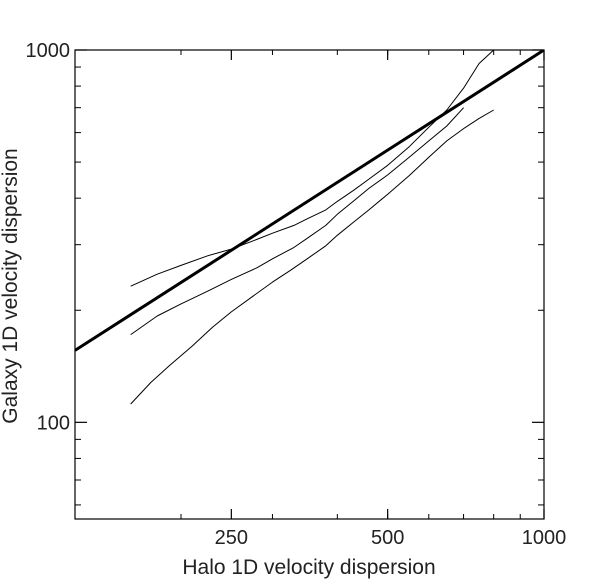 Image resolution: width=597 pixels, height=580 pixels. What do you see at coordinates (231, 538) in the screenshot?
I see `x-tick-label: 250` at bounding box center [231, 538].